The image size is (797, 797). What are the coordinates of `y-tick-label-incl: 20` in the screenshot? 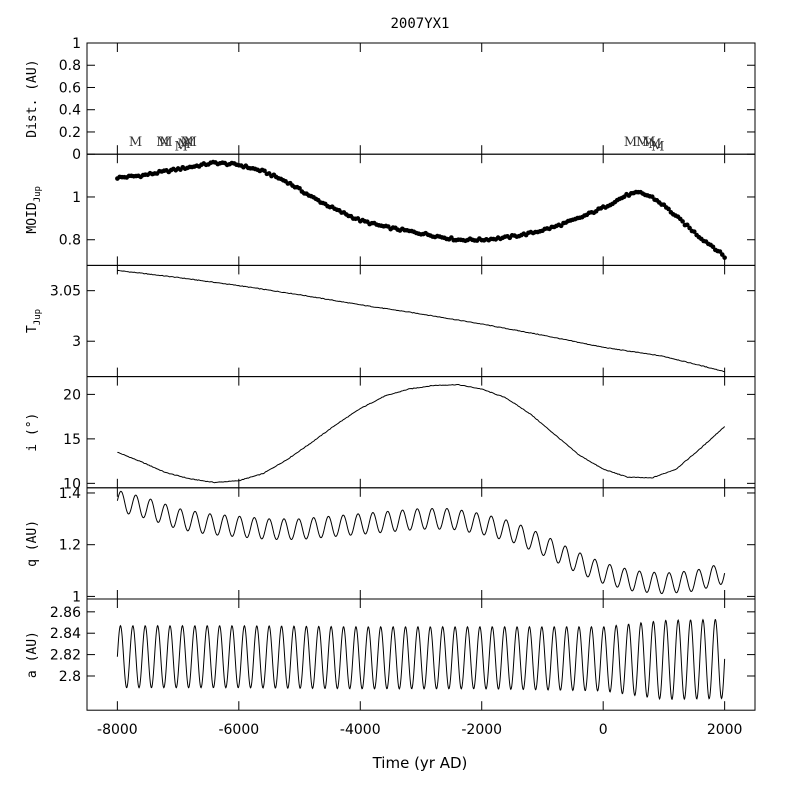 It's located at (72, 395).